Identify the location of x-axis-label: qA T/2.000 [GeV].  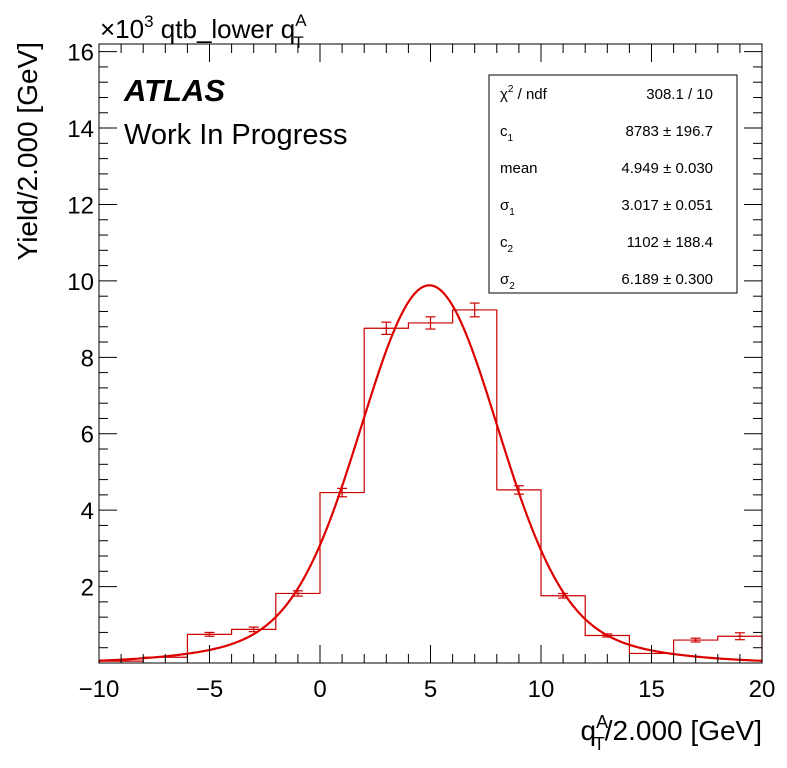
(671, 733).